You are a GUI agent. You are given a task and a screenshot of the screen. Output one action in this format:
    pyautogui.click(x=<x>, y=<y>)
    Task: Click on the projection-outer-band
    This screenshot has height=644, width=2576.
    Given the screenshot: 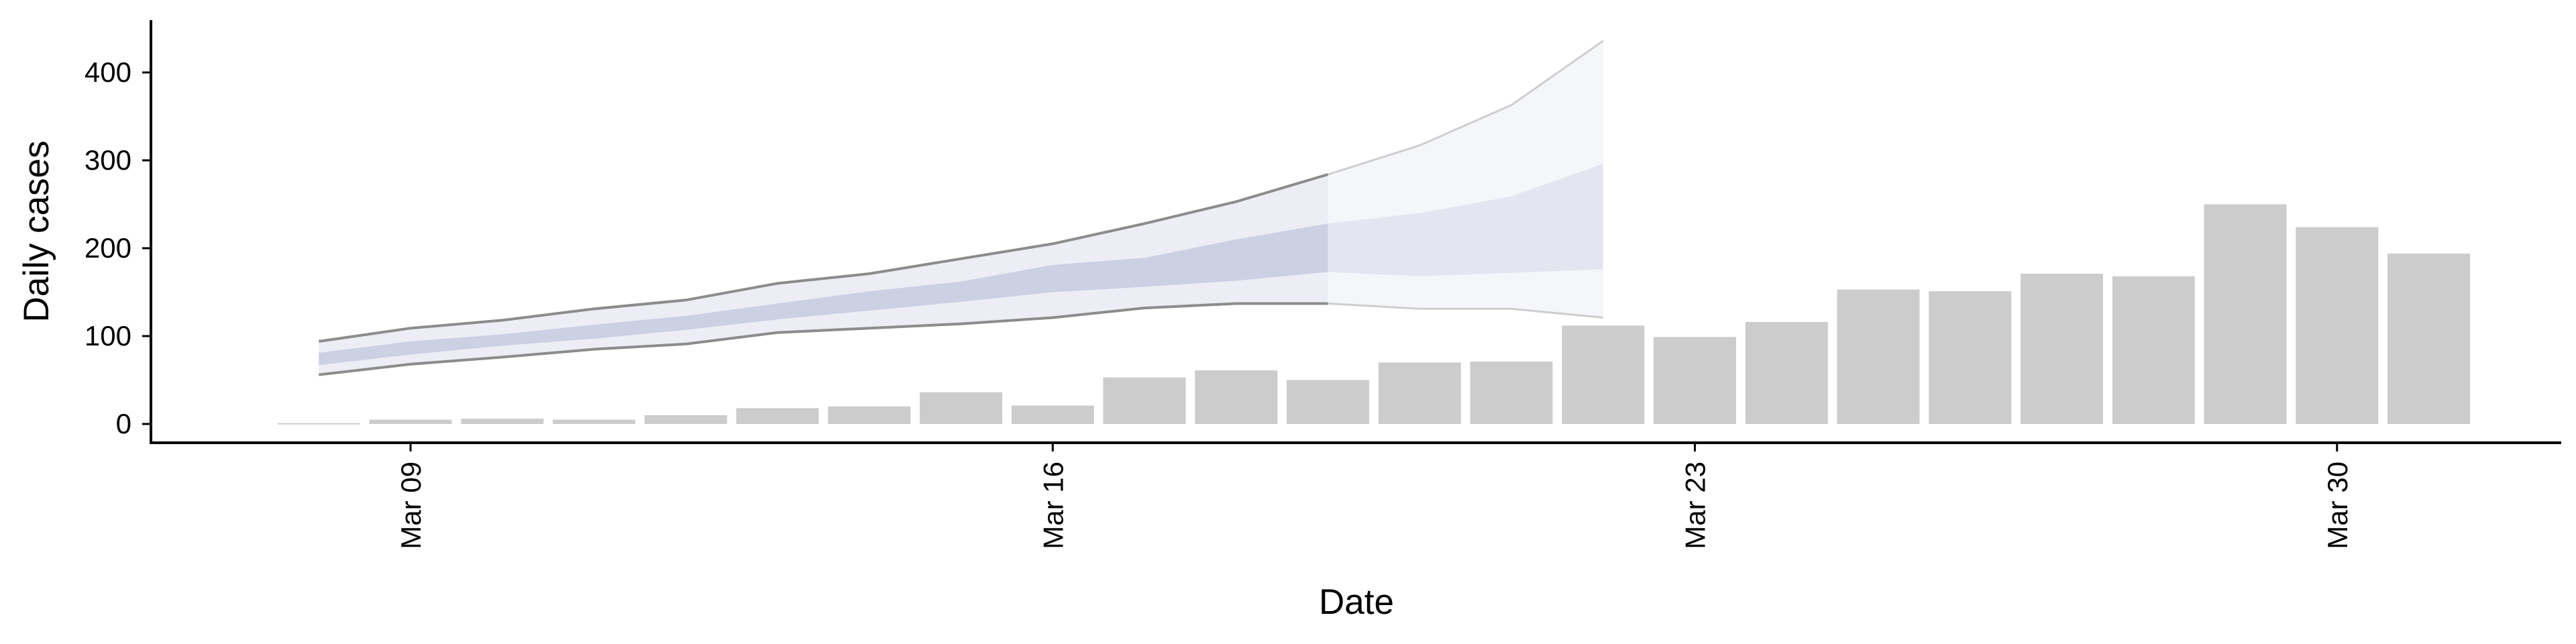 What is the action you would take?
    pyautogui.click(x=1465, y=179)
    